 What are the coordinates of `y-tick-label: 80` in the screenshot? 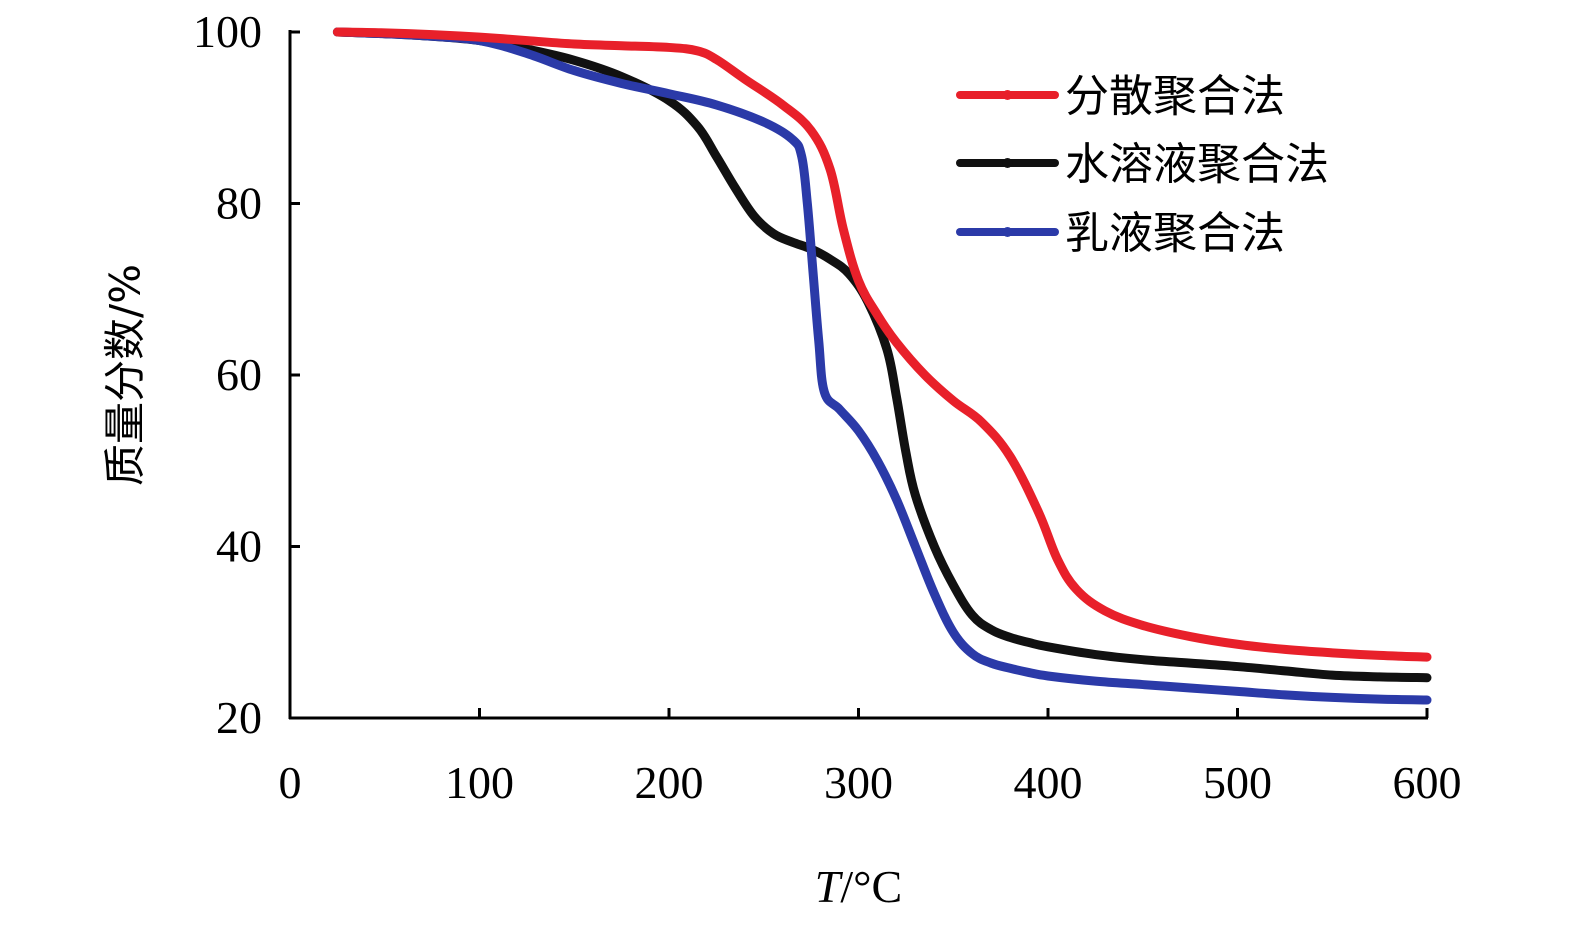 It's located at (239, 203).